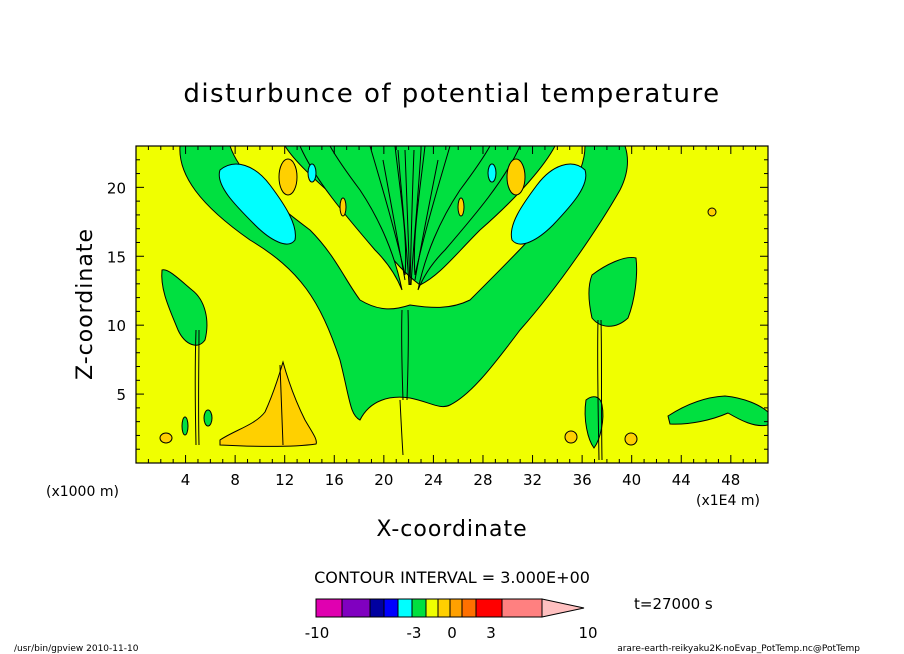 The image size is (904, 654). Describe the element at coordinates (433, 480) in the screenshot. I see `x-tick-label-5: 24` at that location.